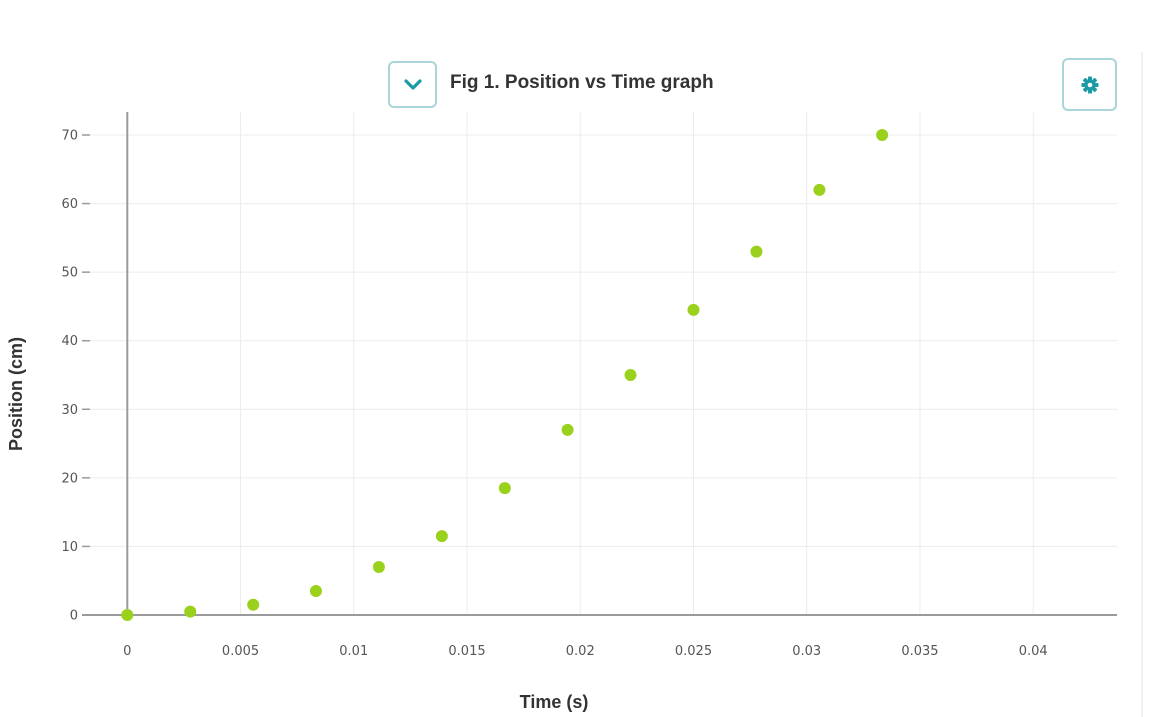  Describe the element at coordinates (74, 616) in the screenshot. I see `y-tick-label: 0` at that location.